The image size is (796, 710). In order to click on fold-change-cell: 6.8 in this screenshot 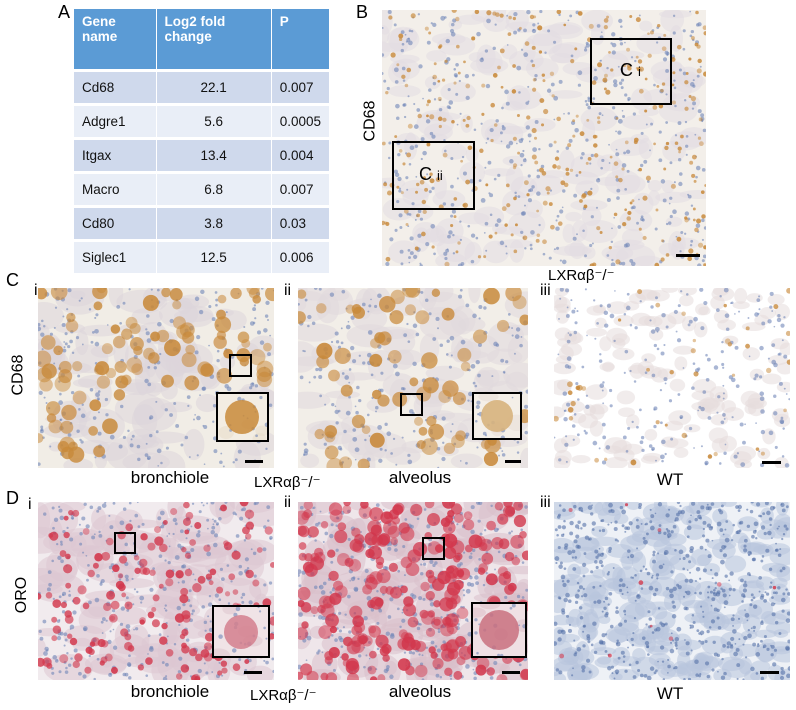, I will do `click(214, 189)`.